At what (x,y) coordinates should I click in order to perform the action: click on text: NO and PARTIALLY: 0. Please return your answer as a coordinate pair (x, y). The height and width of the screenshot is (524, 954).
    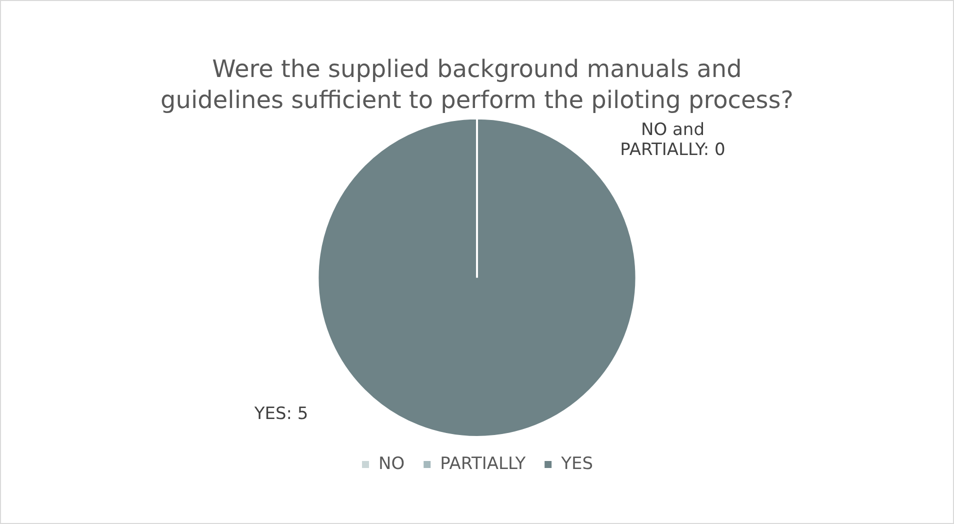
    Looking at the image, I should click on (673, 140).